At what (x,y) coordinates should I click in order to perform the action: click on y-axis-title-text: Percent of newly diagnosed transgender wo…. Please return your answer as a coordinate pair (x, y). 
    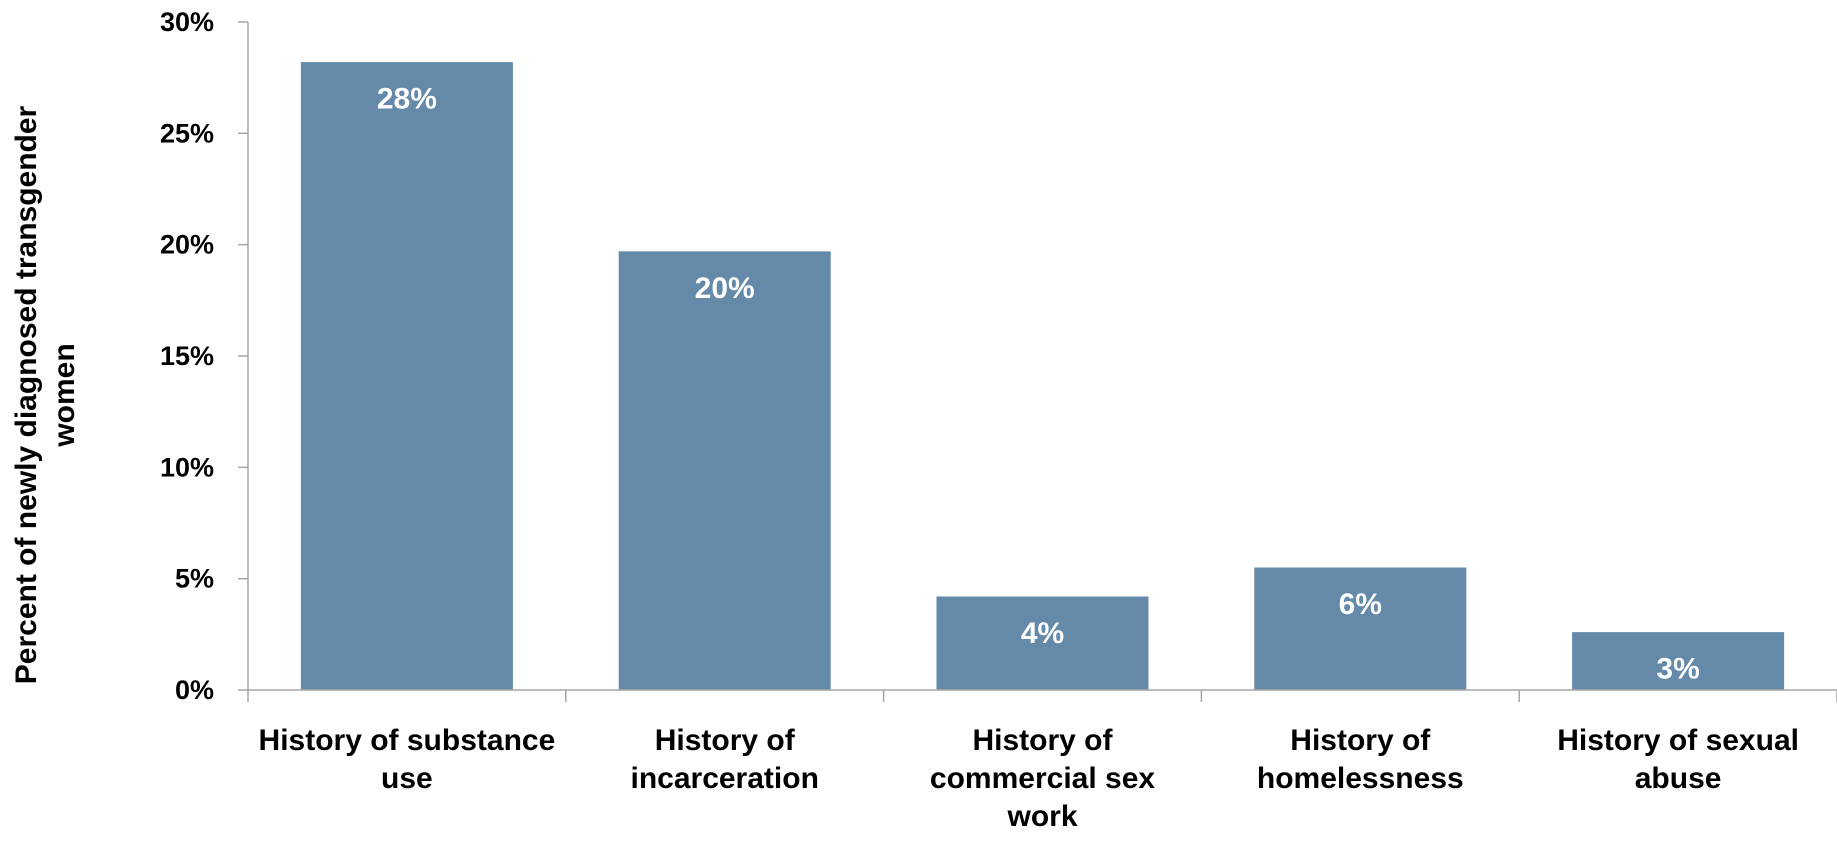
    Looking at the image, I should click on (45, 394).